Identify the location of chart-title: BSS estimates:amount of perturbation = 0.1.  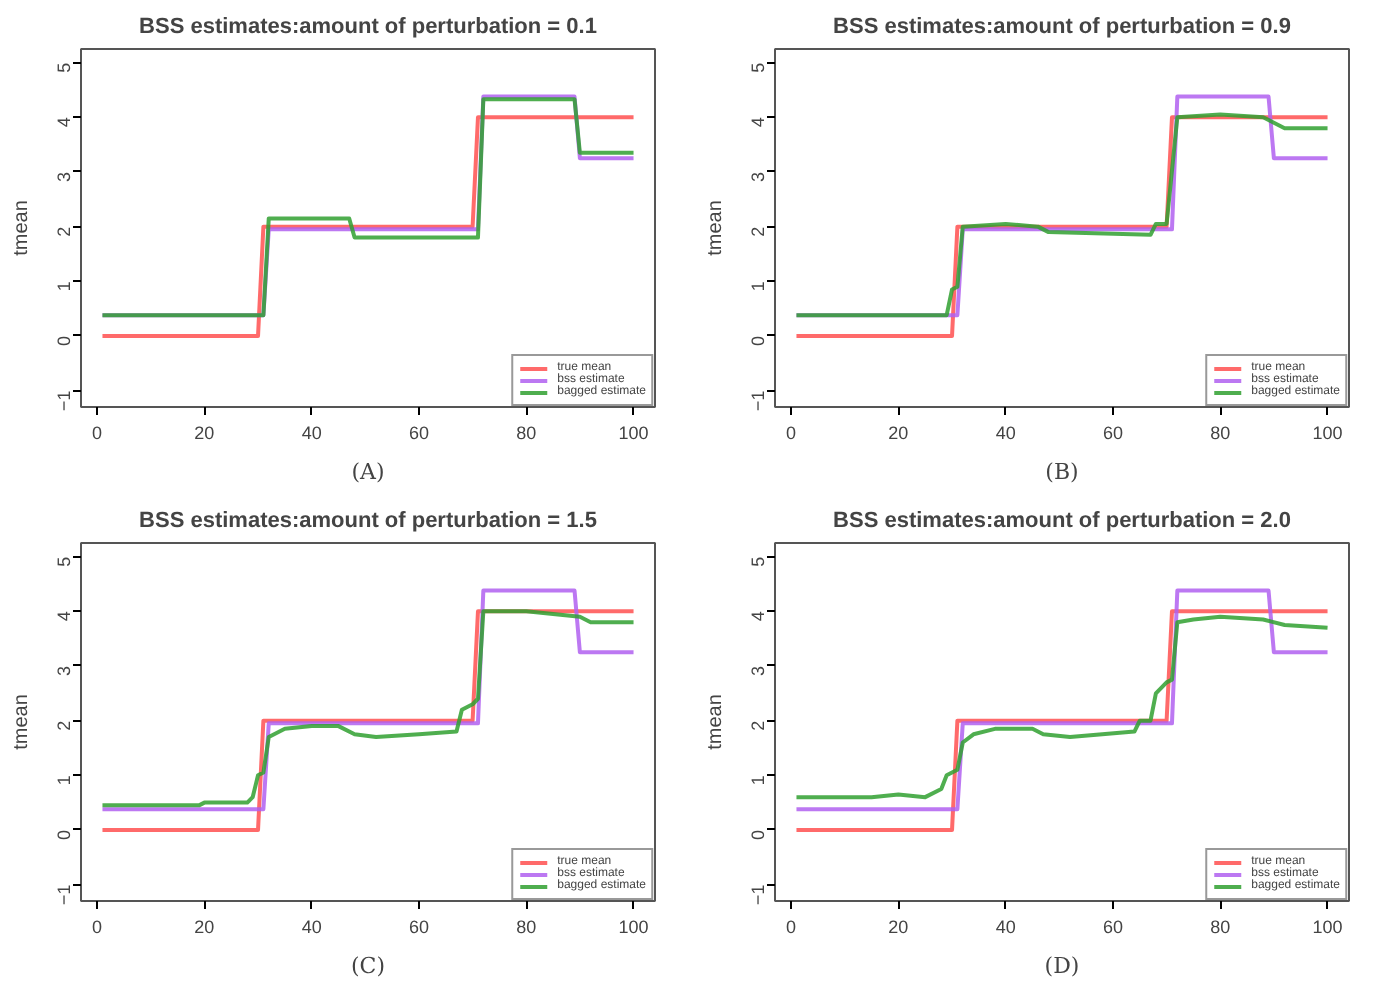
(368, 27).